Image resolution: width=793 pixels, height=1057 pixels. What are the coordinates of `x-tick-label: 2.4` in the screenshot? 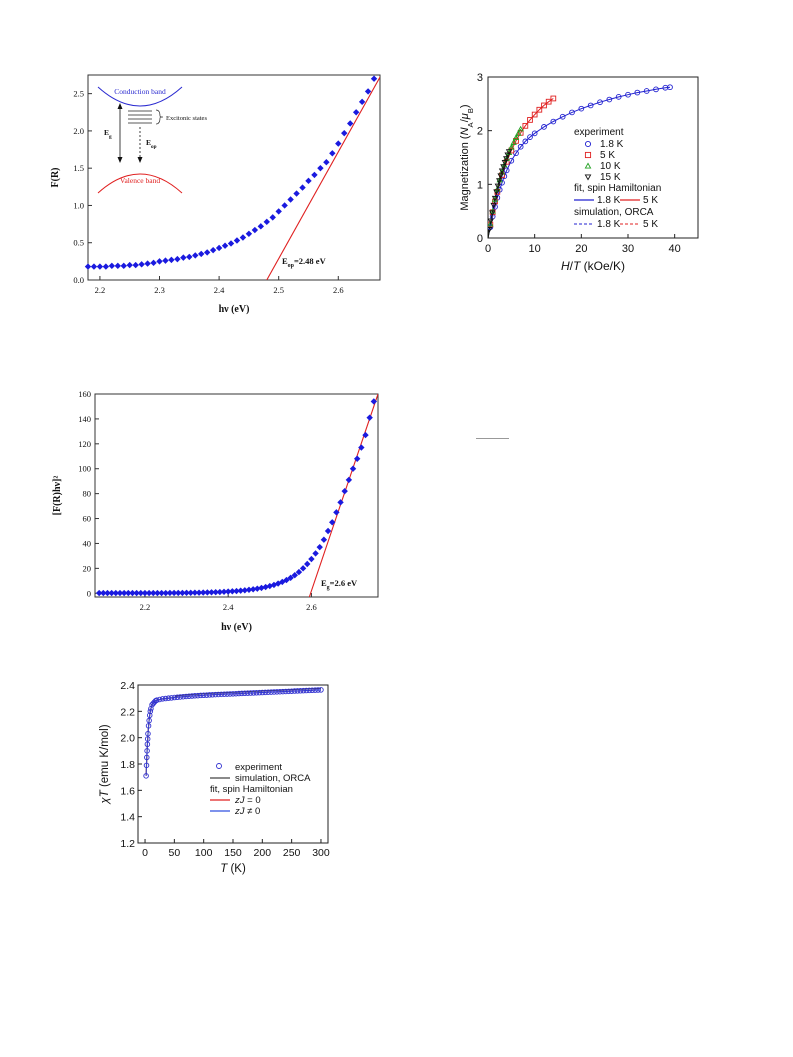 It's located at (228, 607).